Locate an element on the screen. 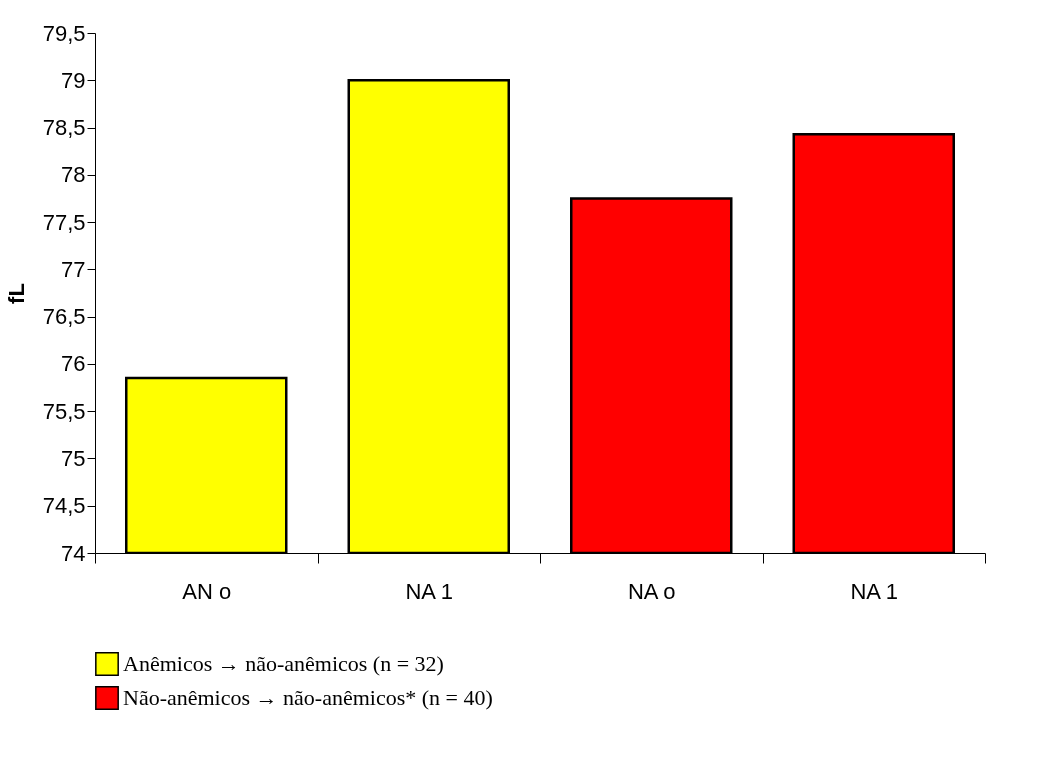 This screenshot has width=1042, height=776. y-tick-label: 74,5 is located at coordinates (64, 506).